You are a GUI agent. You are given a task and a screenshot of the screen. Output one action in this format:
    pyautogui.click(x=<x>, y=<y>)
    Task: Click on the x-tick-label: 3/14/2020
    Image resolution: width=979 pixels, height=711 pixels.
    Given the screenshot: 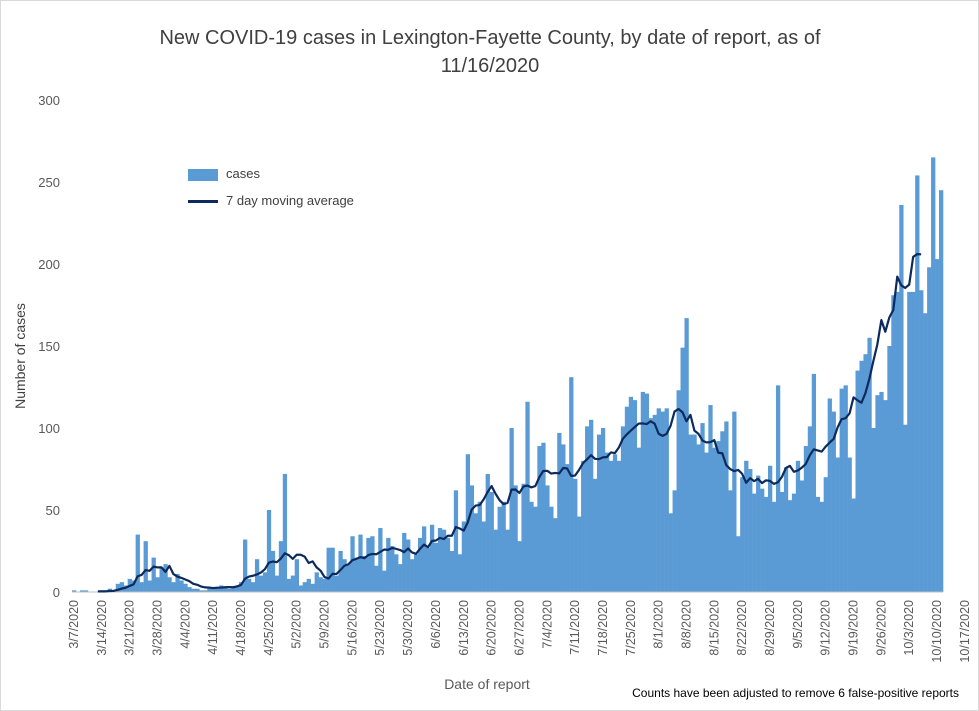 What is the action you would take?
    pyautogui.click(x=102, y=628)
    